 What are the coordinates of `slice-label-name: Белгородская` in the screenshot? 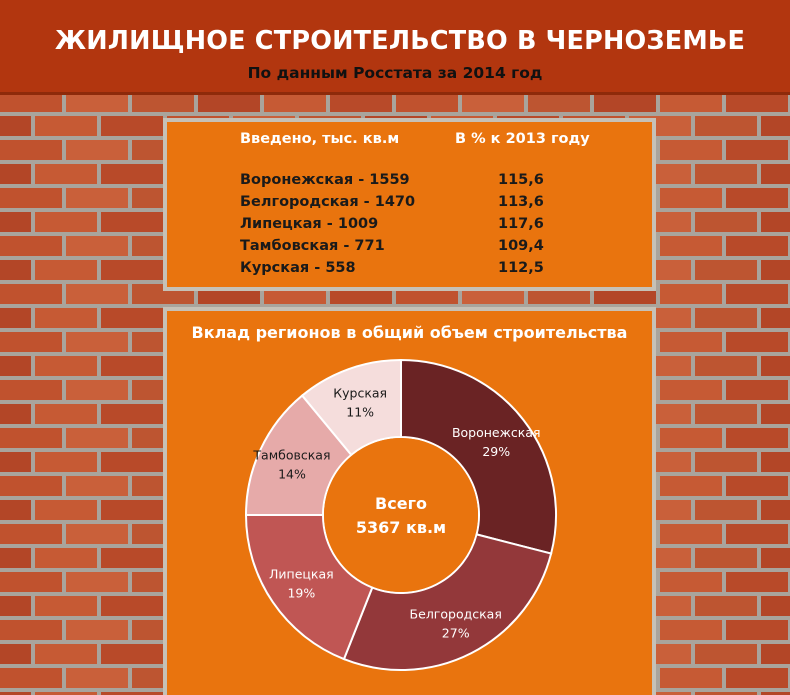 It's located at (456, 613).